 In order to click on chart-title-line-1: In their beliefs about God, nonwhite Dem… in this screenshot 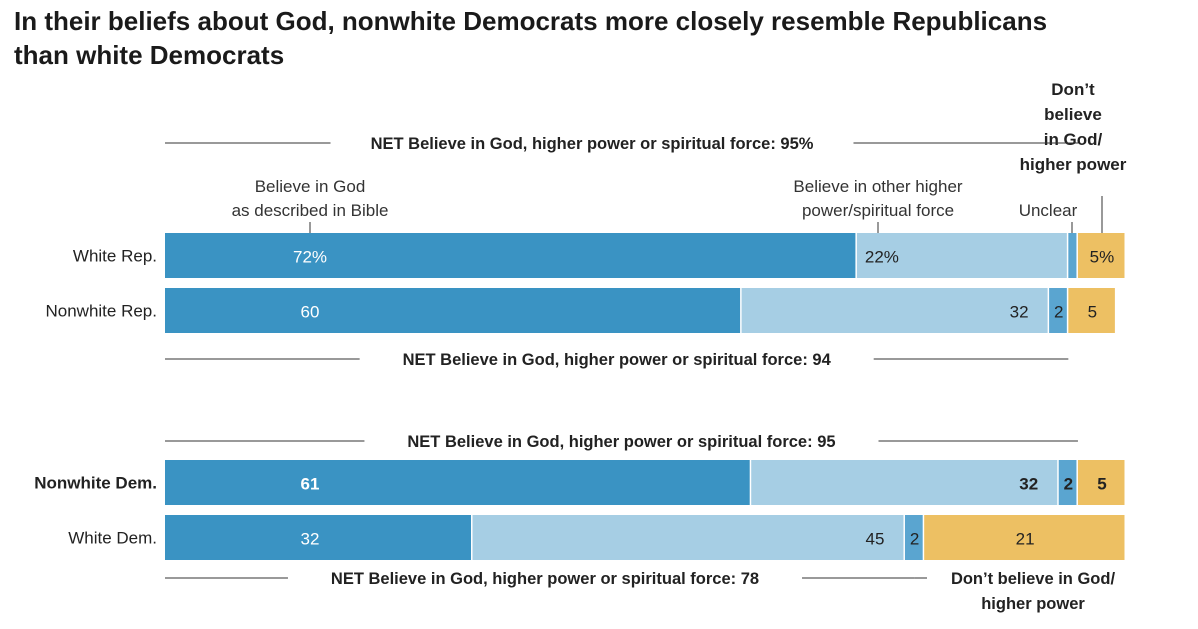, I will do `click(531, 21)`.